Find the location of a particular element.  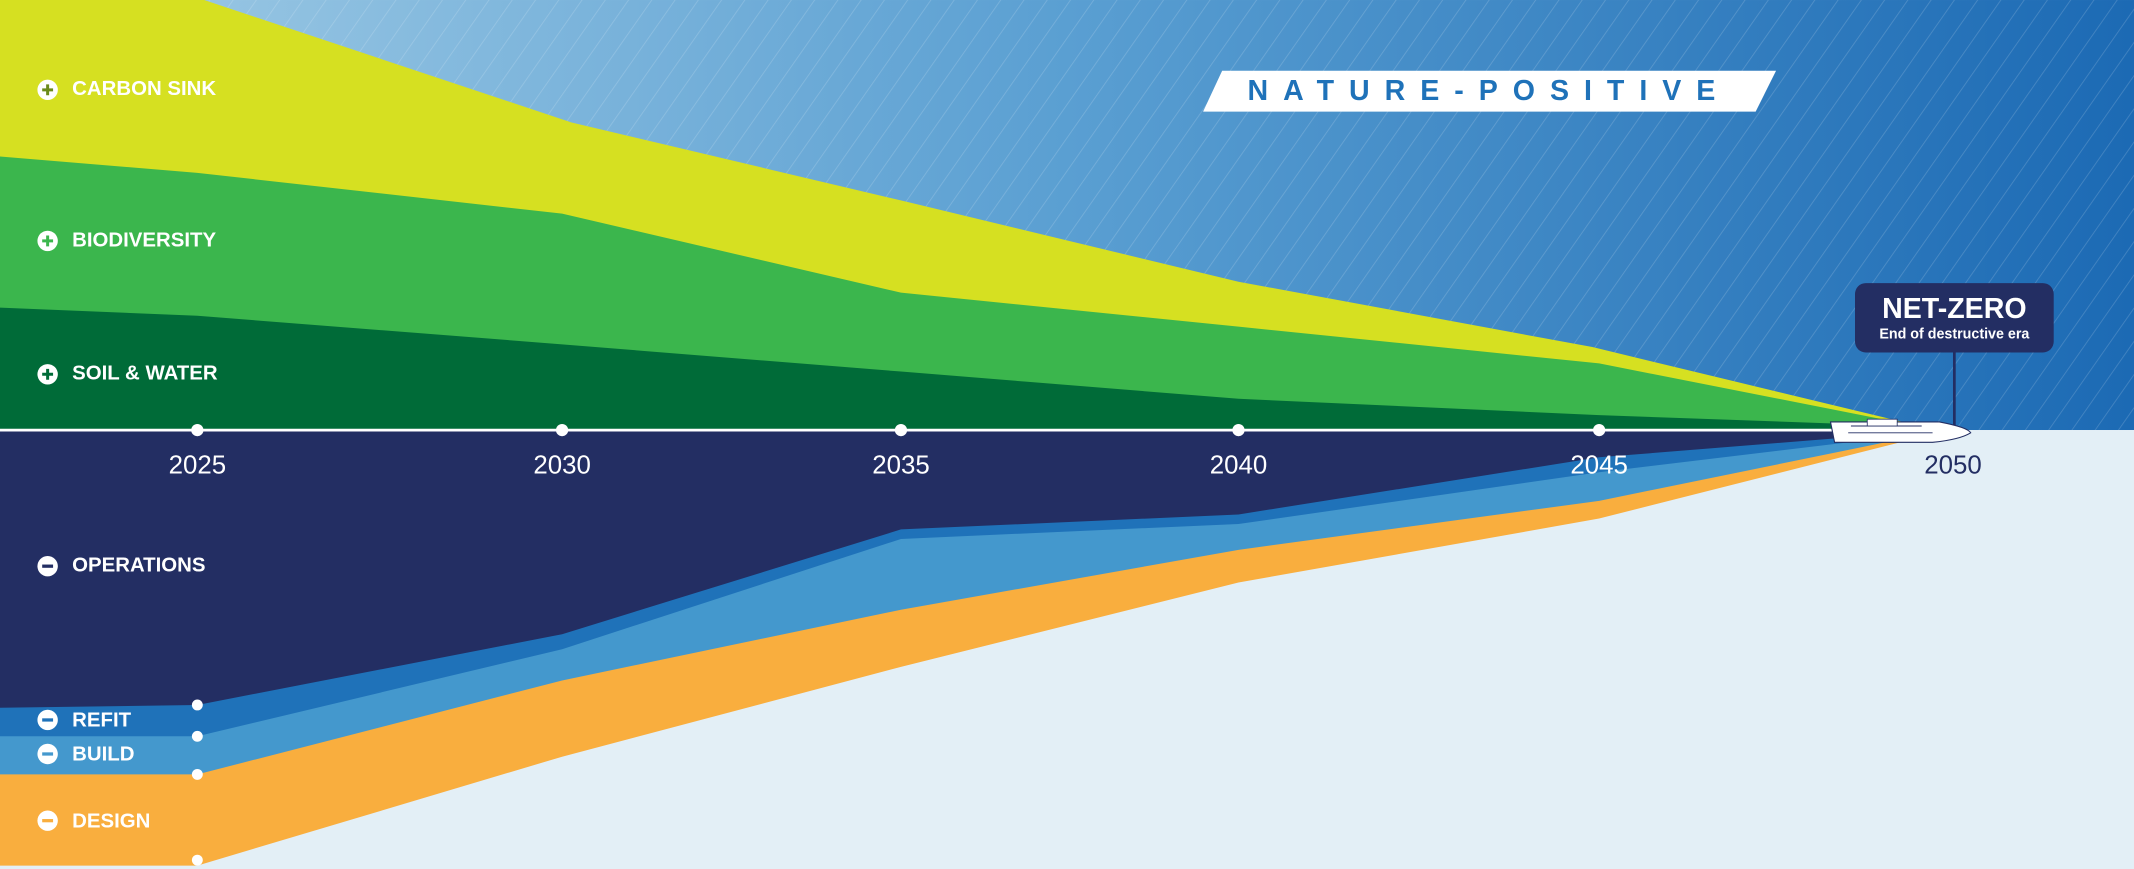

banner-box is located at coordinates (1490, 91).